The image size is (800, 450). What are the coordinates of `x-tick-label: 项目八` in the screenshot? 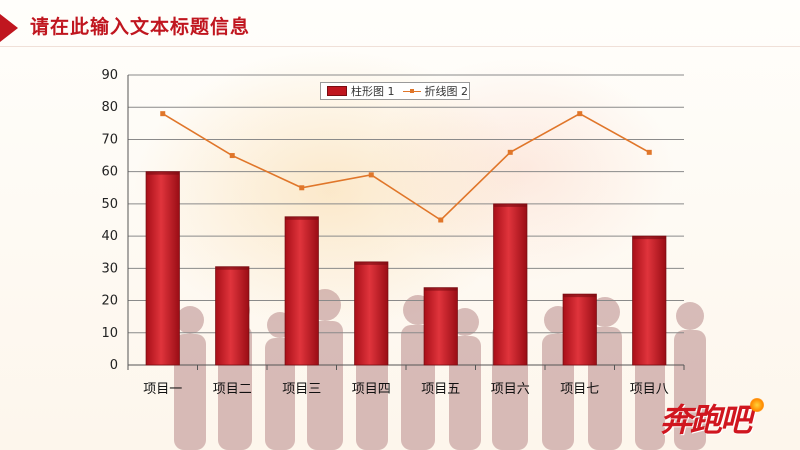 It's located at (649, 389).